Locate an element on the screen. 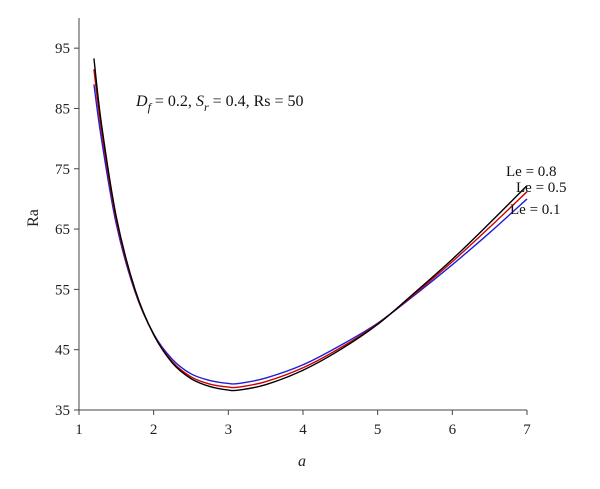  series-label-le-0-5: Le = 0.5 is located at coordinates (541, 188).